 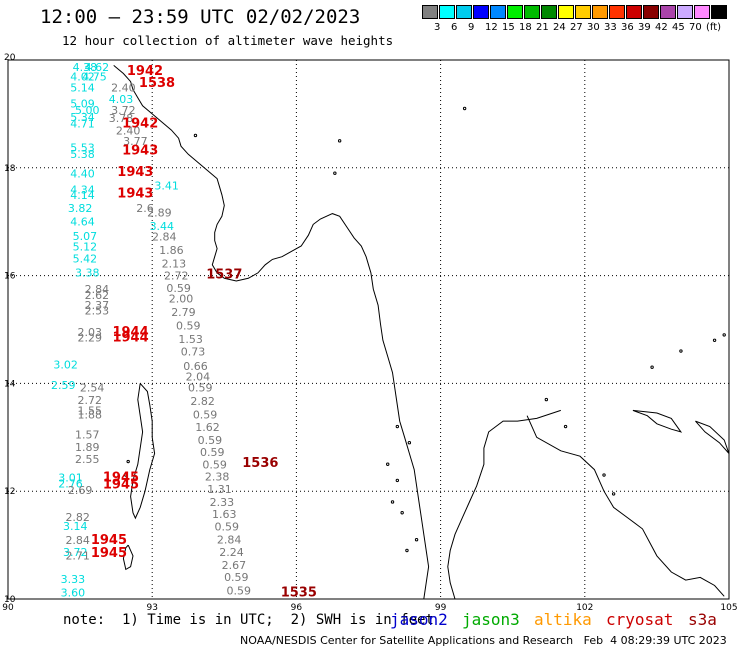 I want to click on wave-label-cyan: 4.14, so click(x=82, y=195).